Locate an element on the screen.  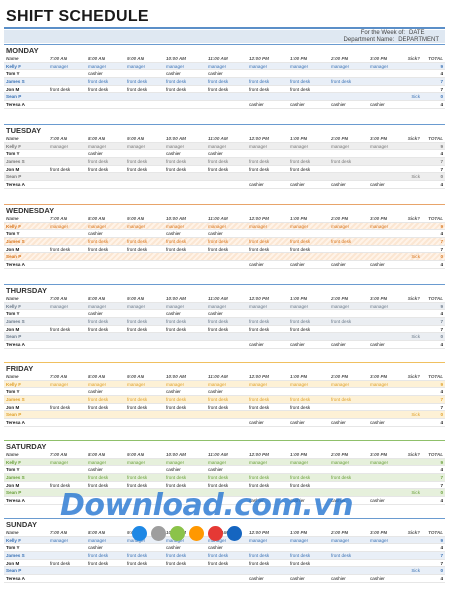
employee-name: Jon M is located at coordinates (13, 485).